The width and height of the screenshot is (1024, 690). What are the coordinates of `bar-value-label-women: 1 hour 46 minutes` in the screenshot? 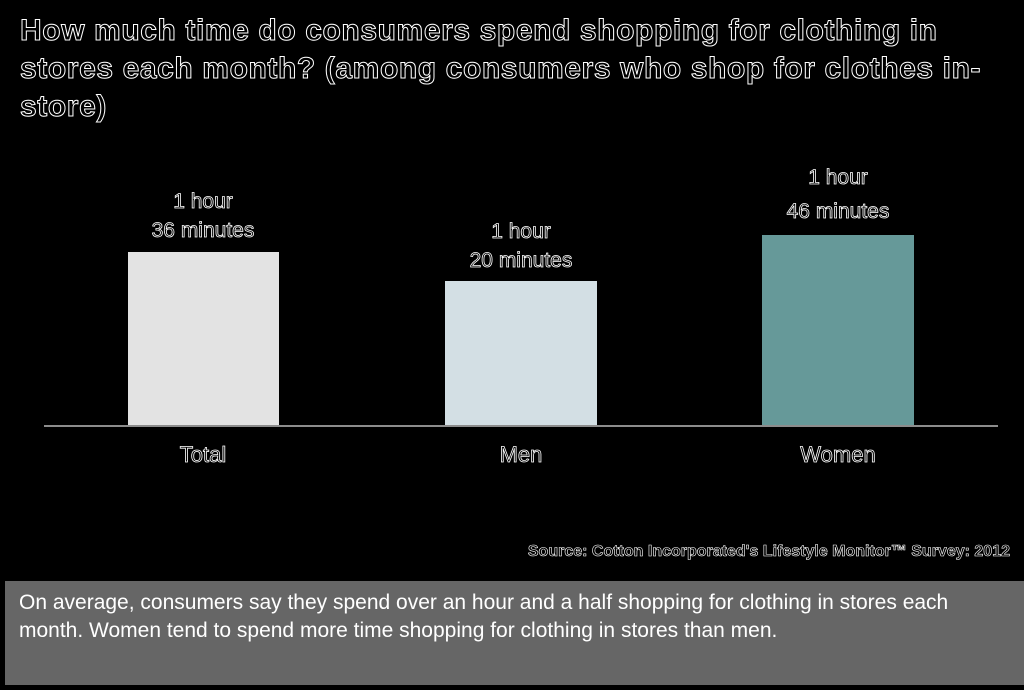 It's located at (838, 195).